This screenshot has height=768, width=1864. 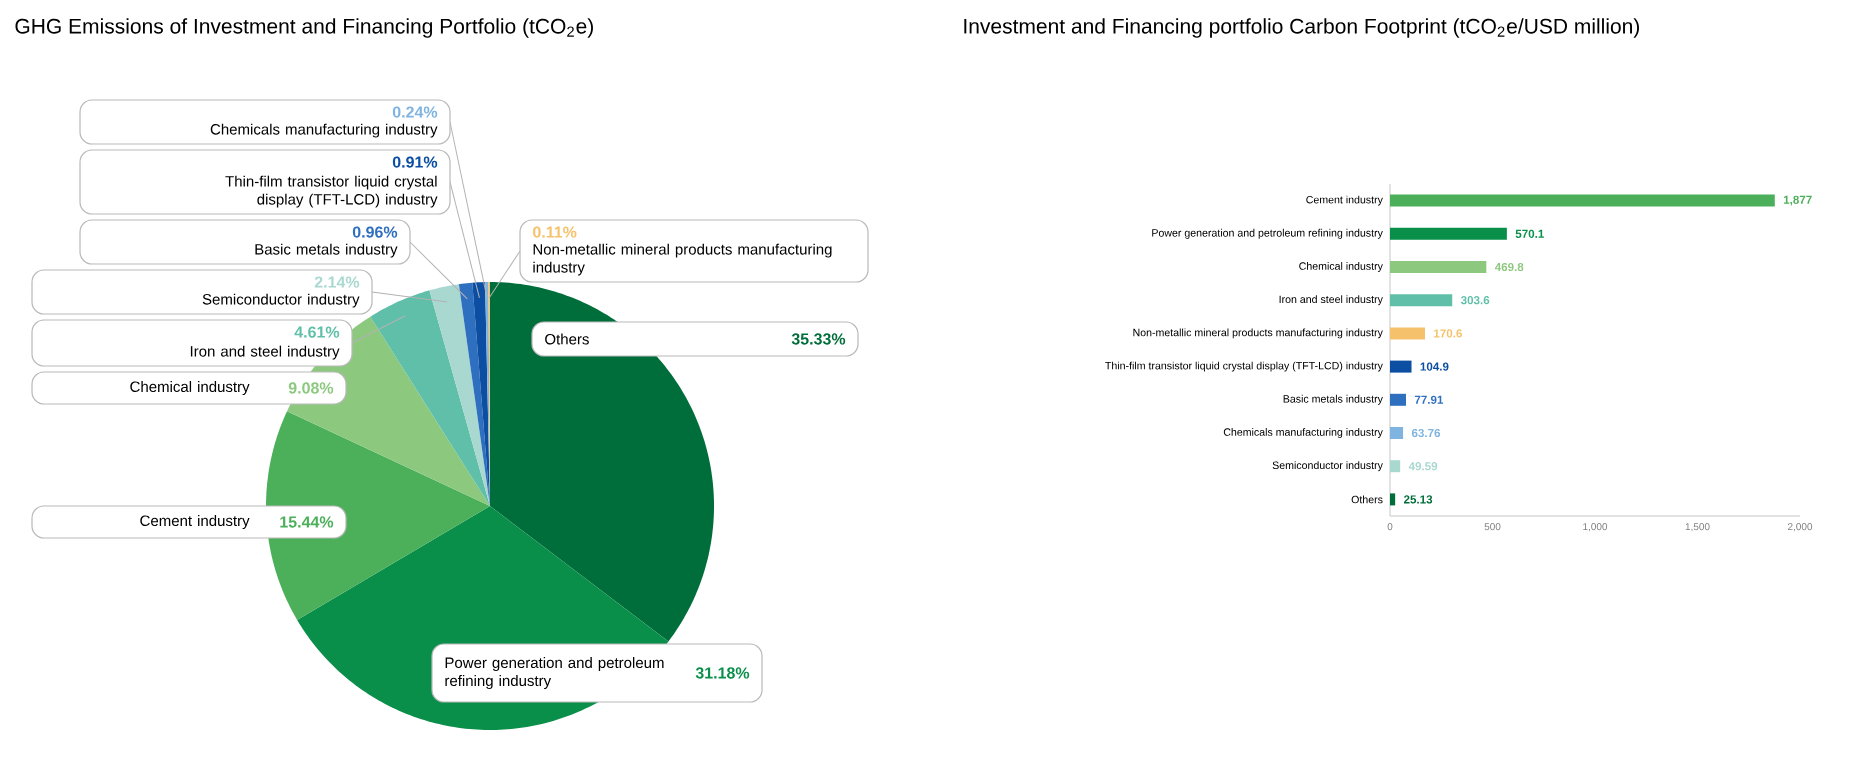 I want to click on data-label: 4.61%, so click(x=317, y=332).